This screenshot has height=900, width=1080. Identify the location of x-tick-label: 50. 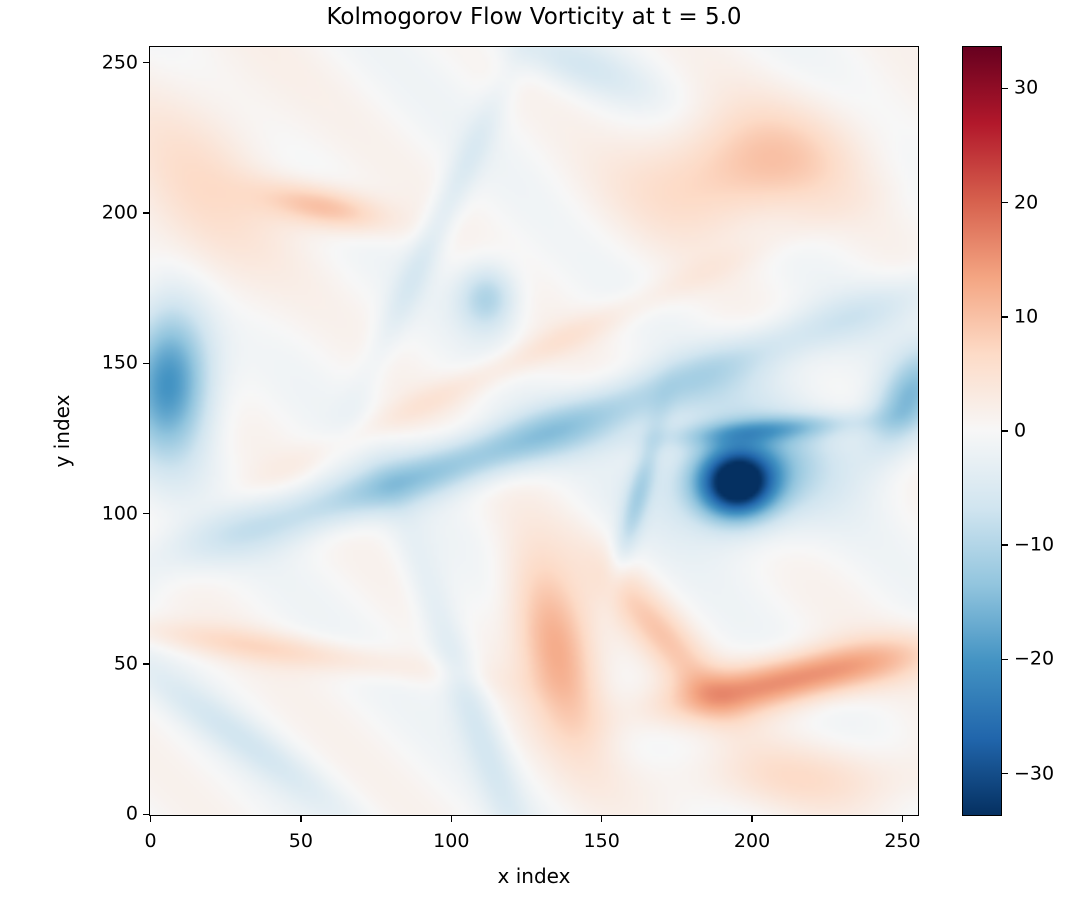
(300, 841).